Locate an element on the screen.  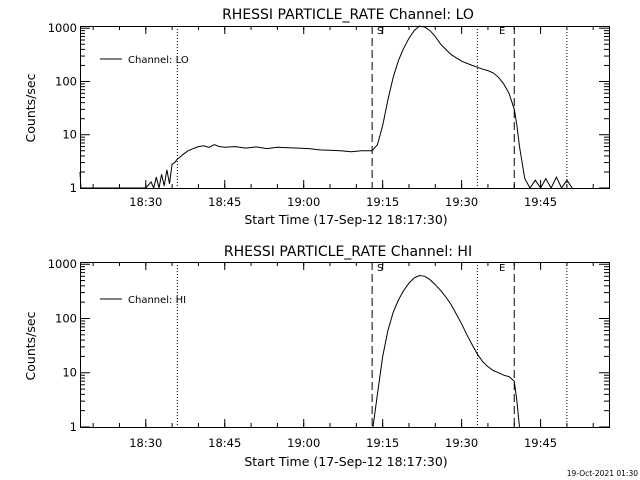
x-axis-label-lo: Start Time (17-Sep-12 18:17:30) is located at coordinates (345, 219).